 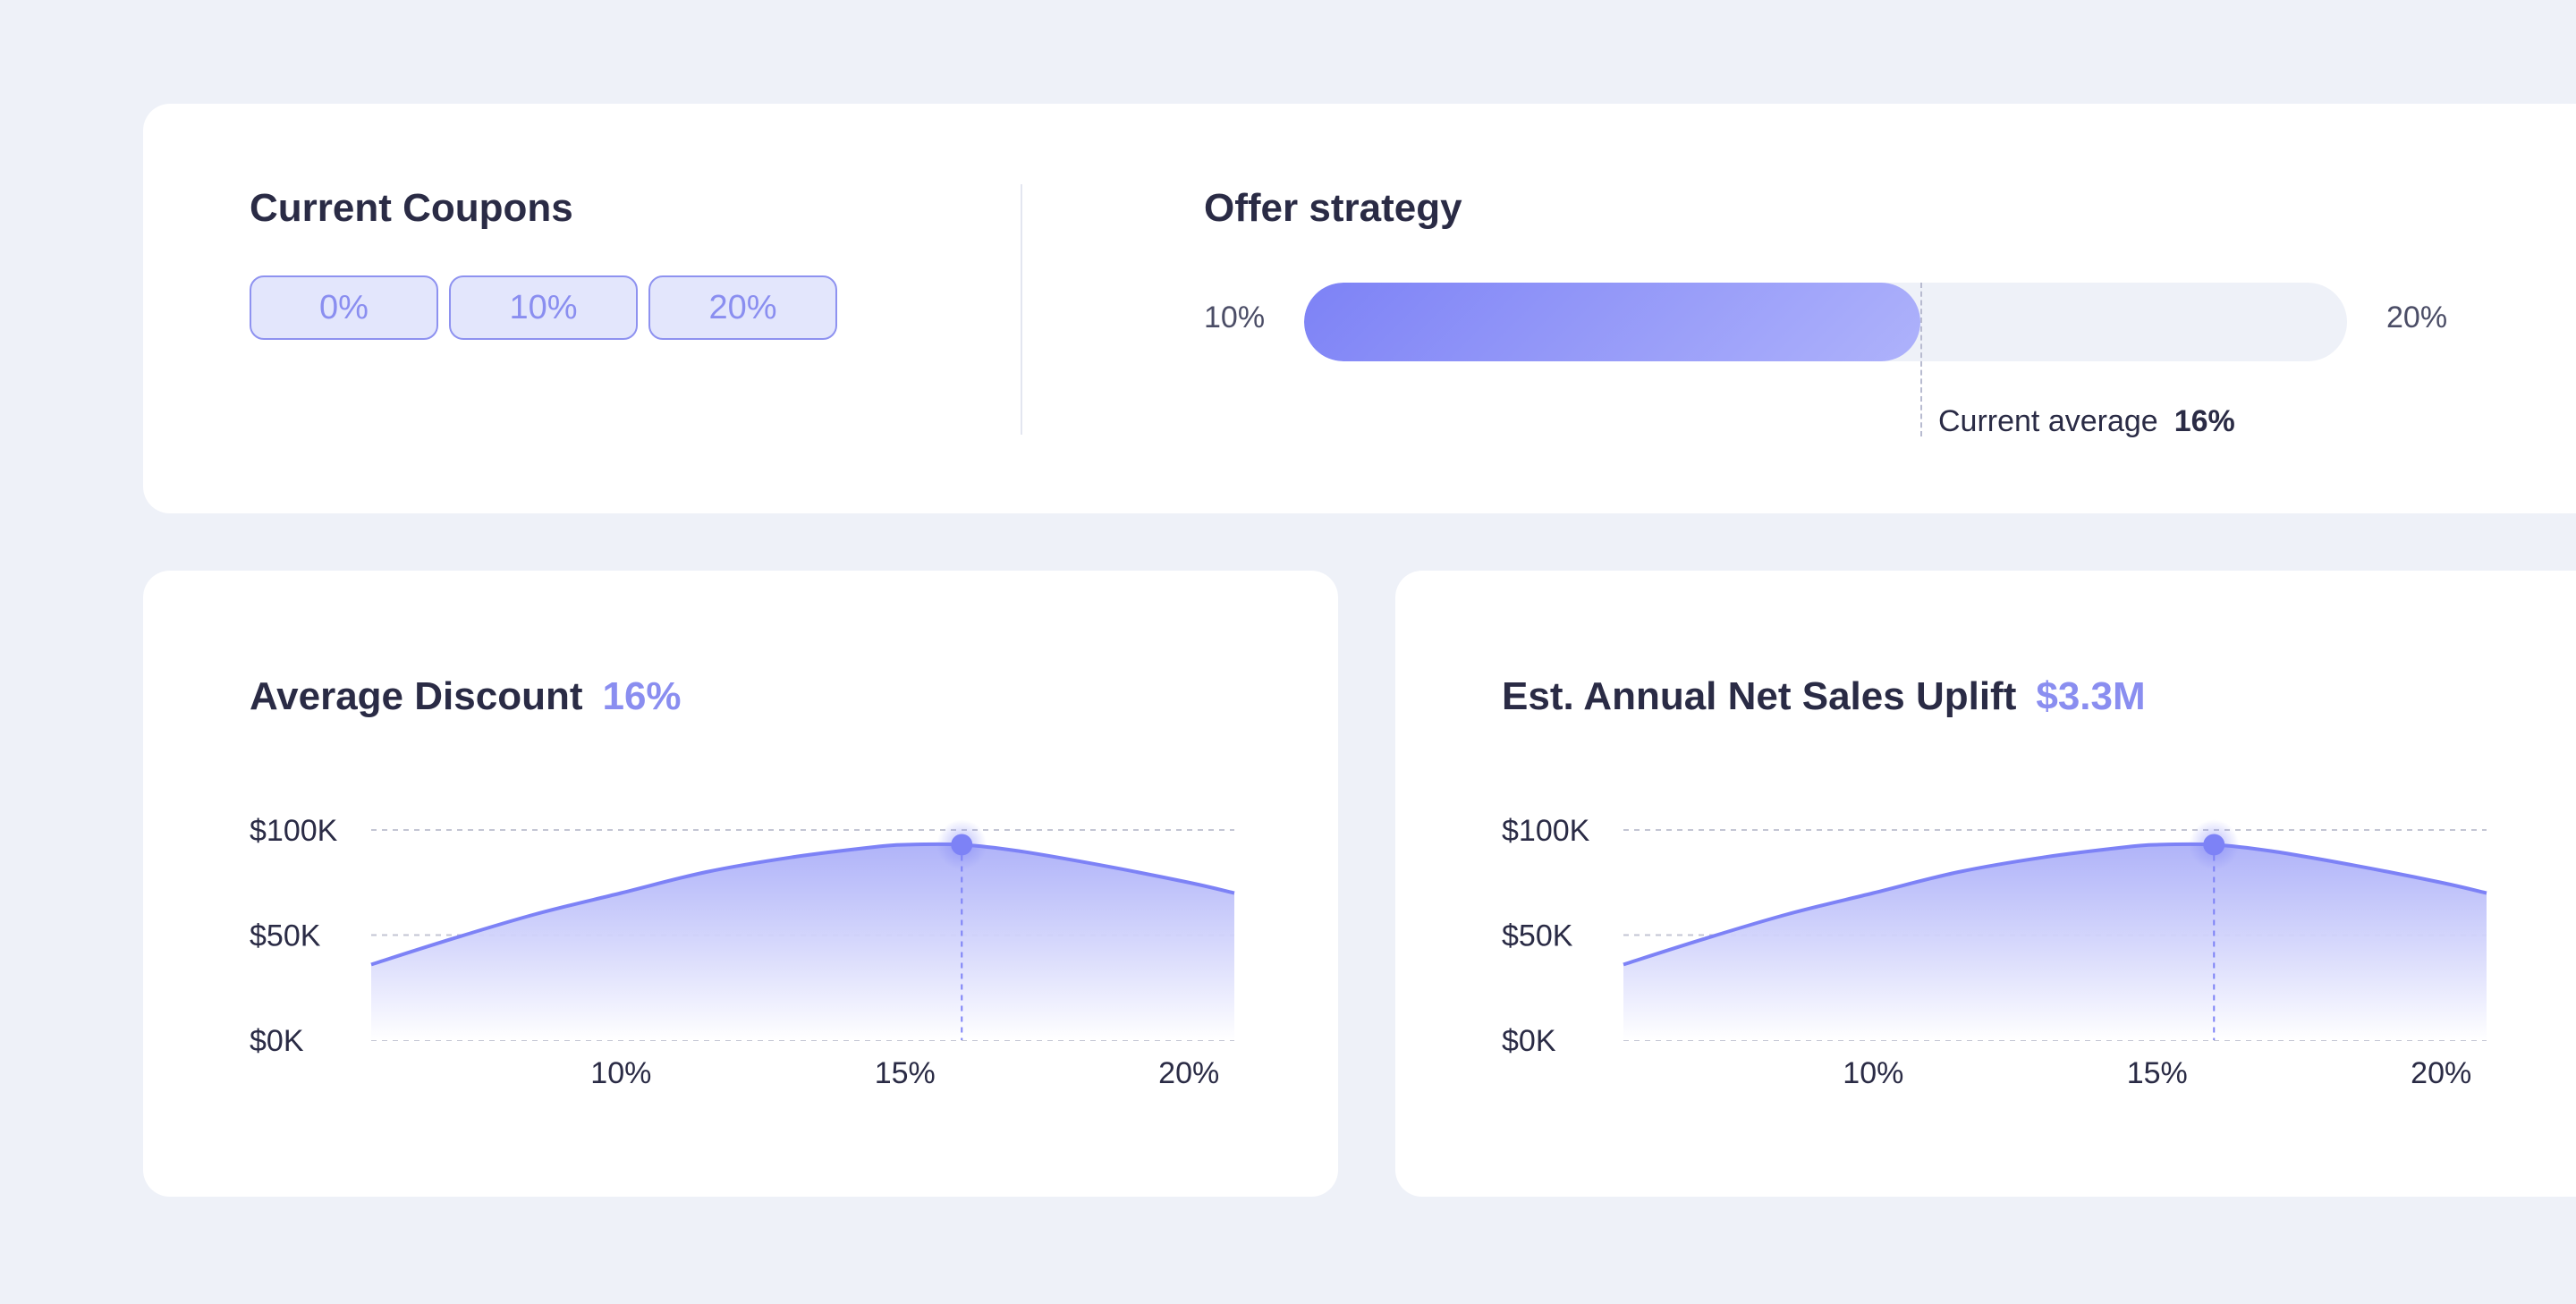 What do you see at coordinates (2204, 421) in the screenshot?
I see `current-average-value: 16%` at bounding box center [2204, 421].